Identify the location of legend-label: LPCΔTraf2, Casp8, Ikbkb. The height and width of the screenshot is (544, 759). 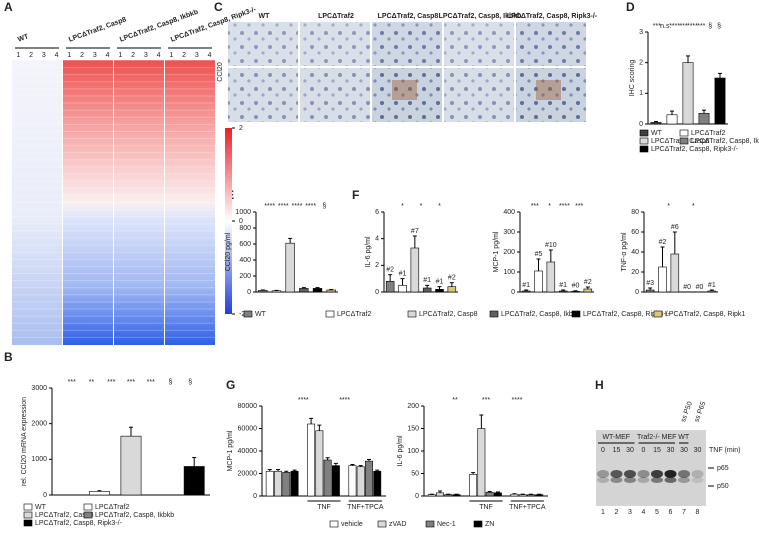
(134, 515).